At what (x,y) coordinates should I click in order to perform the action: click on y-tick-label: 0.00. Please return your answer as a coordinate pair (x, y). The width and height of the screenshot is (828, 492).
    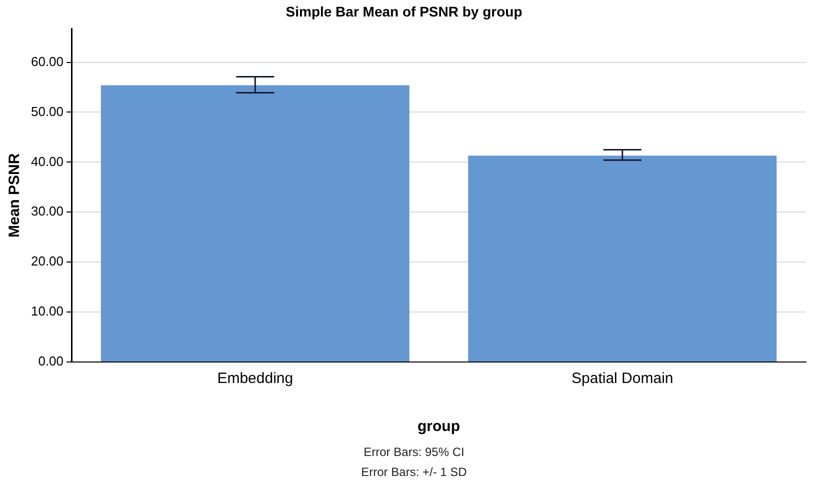
    Looking at the image, I should click on (51, 361).